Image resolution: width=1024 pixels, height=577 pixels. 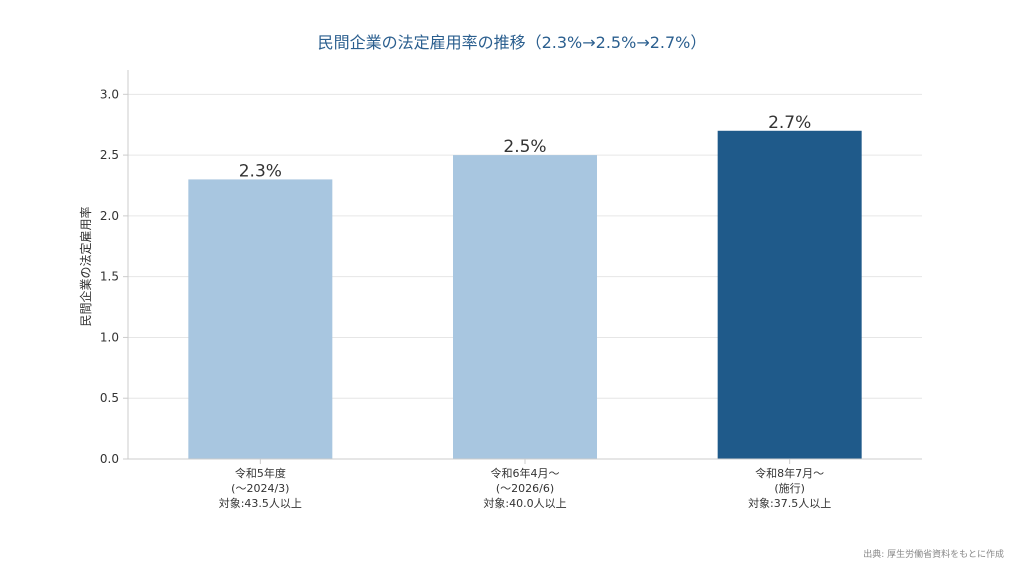 I want to click on y-tick-label: 0.0, so click(x=109, y=459).